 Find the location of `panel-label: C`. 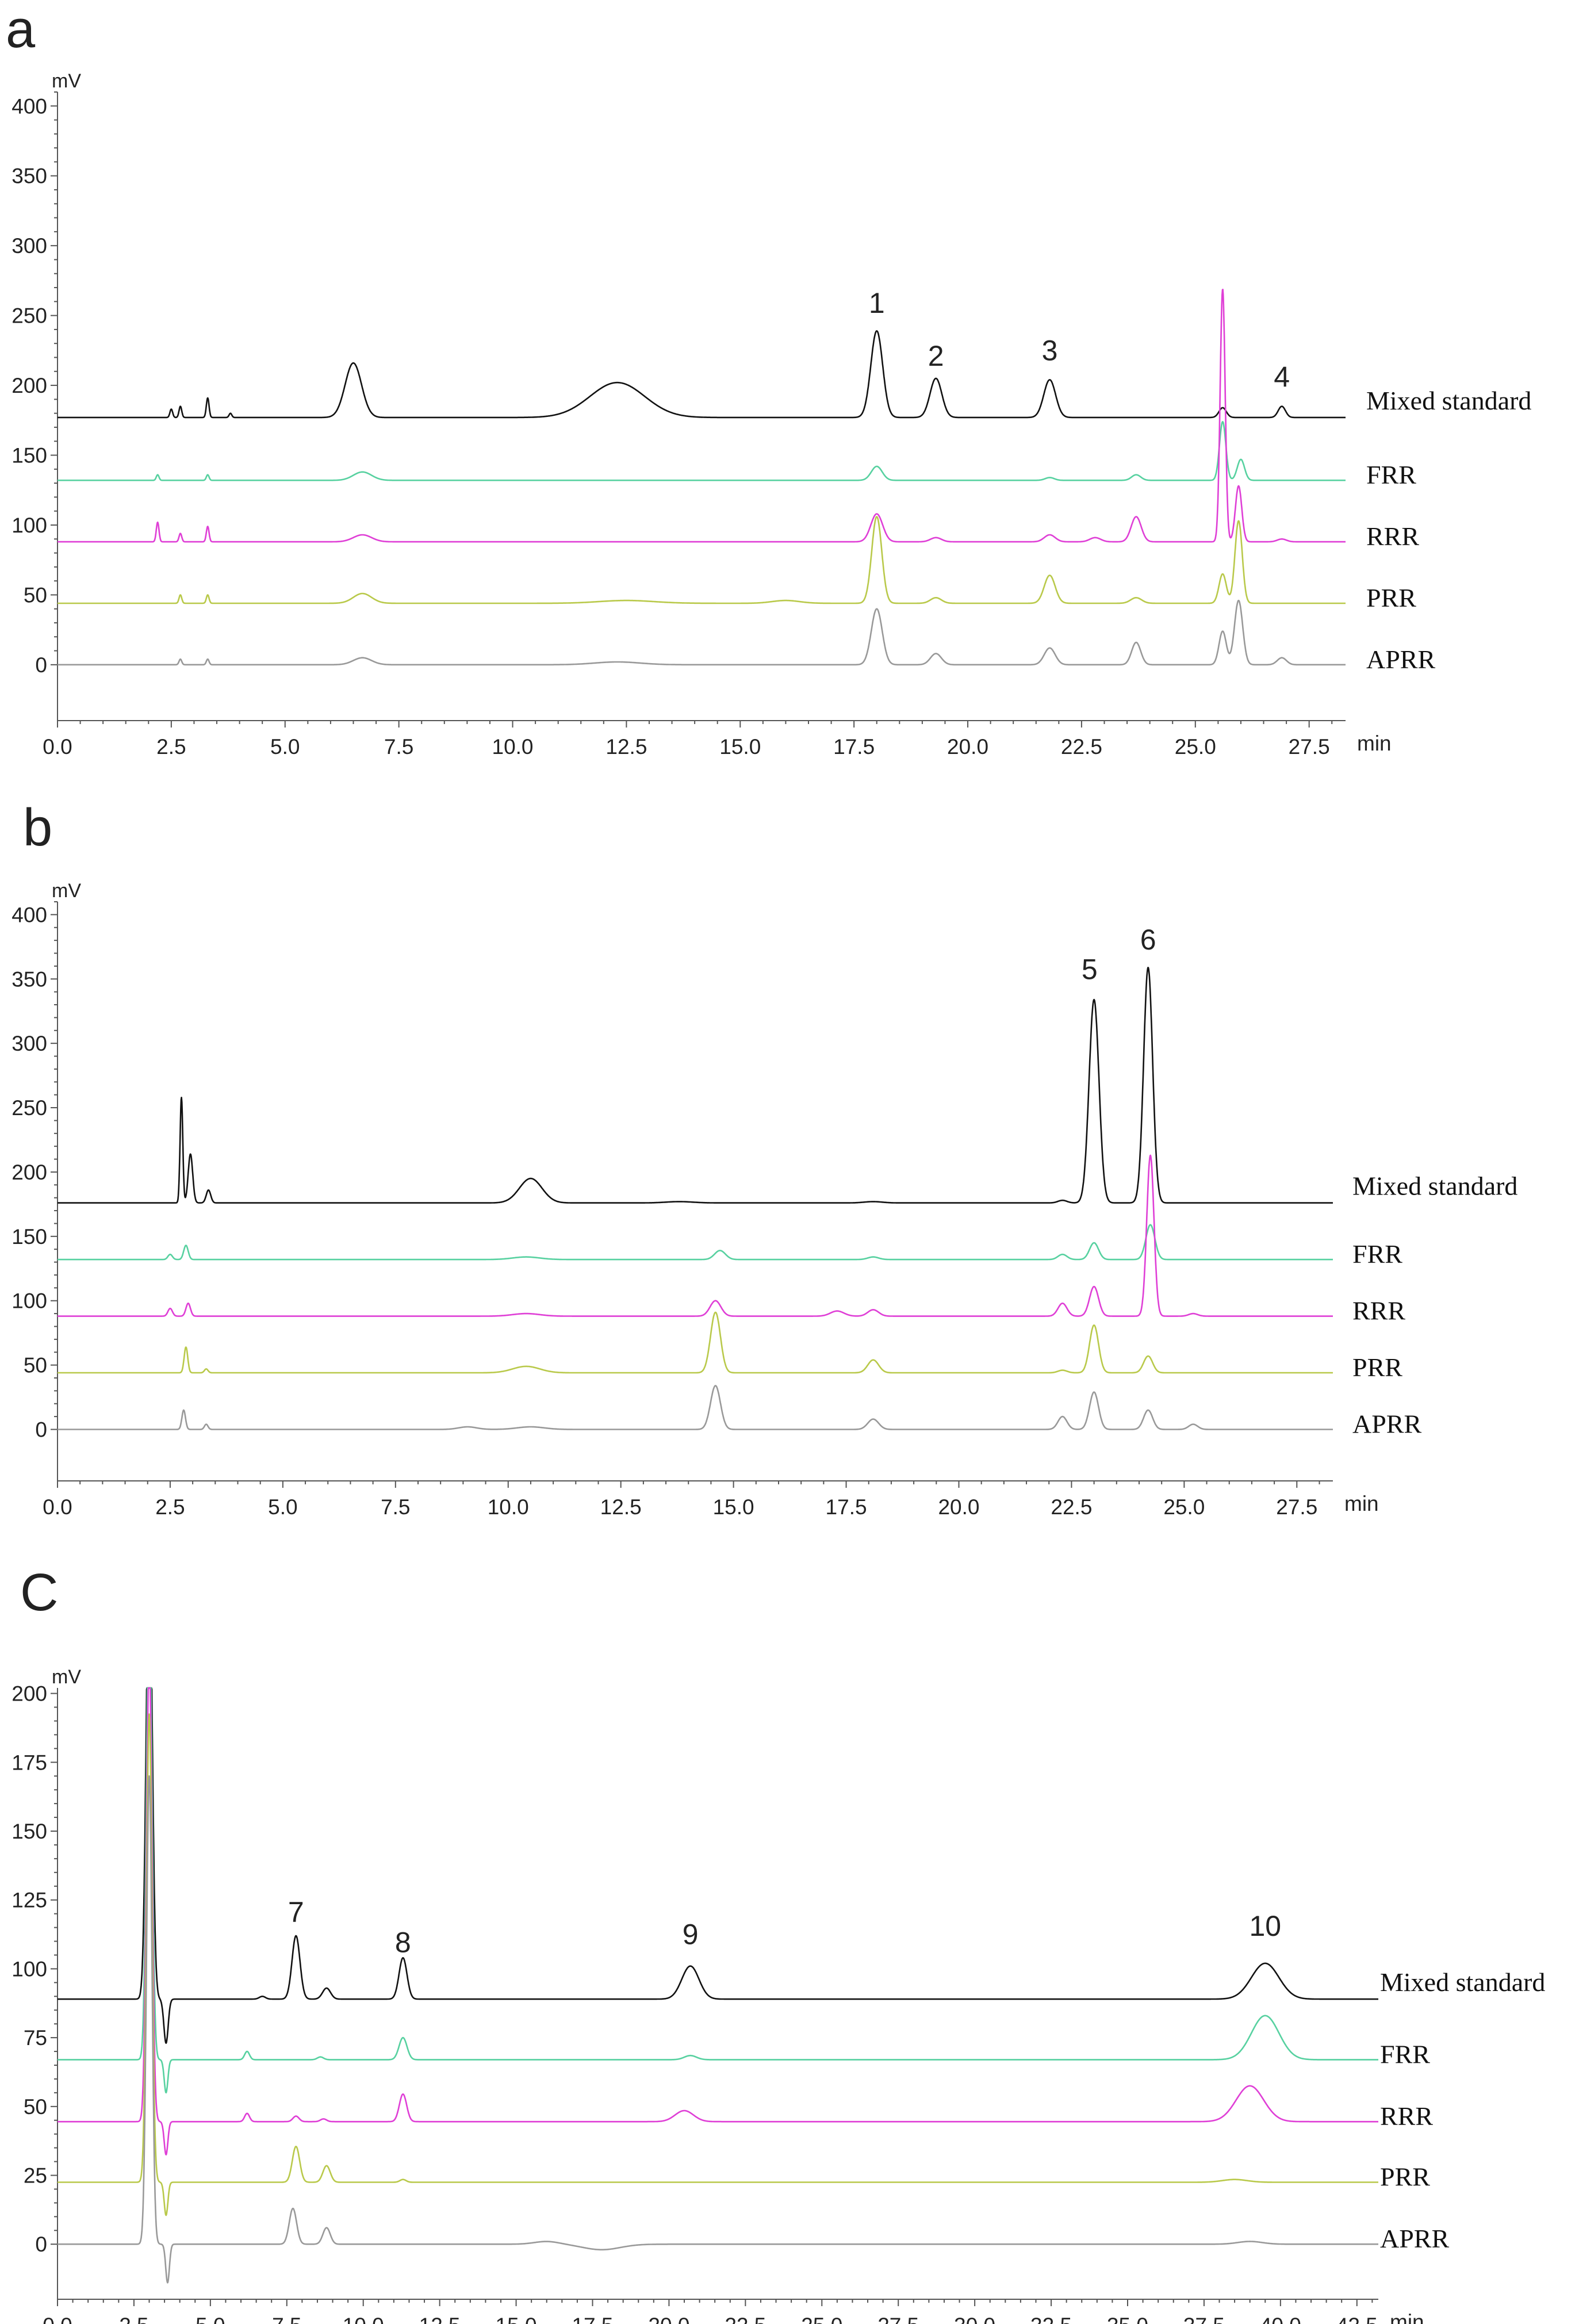

panel-label: C is located at coordinates (39, 1592).